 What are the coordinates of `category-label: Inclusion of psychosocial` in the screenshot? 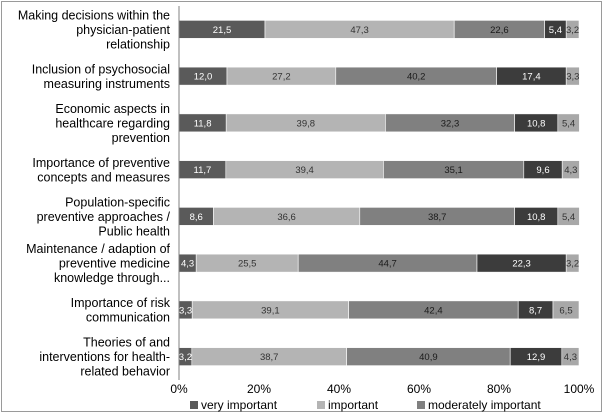 It's located at (101, 69).